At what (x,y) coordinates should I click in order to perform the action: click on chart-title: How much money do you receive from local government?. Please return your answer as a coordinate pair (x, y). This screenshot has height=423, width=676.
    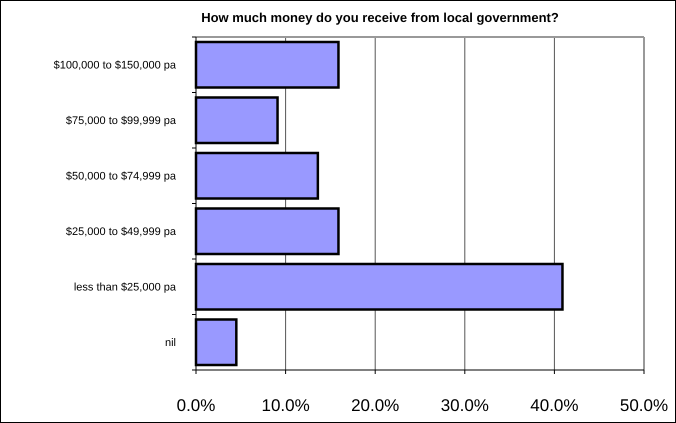
    Looking at the image, I should click on (380, 17).